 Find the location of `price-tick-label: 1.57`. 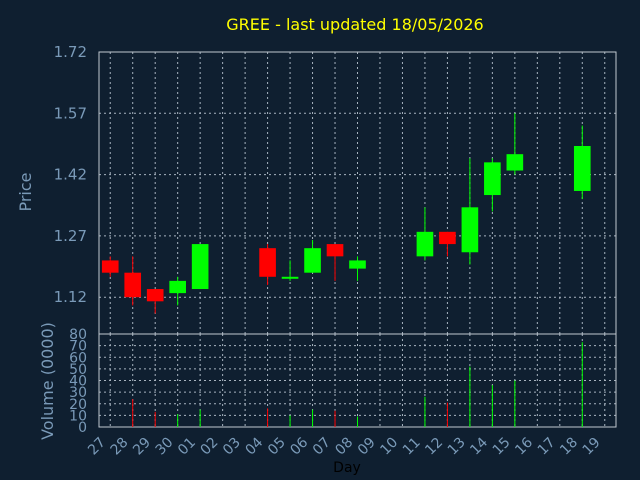

price-tick-label: 1.57 is located at coordinates (70, 113).